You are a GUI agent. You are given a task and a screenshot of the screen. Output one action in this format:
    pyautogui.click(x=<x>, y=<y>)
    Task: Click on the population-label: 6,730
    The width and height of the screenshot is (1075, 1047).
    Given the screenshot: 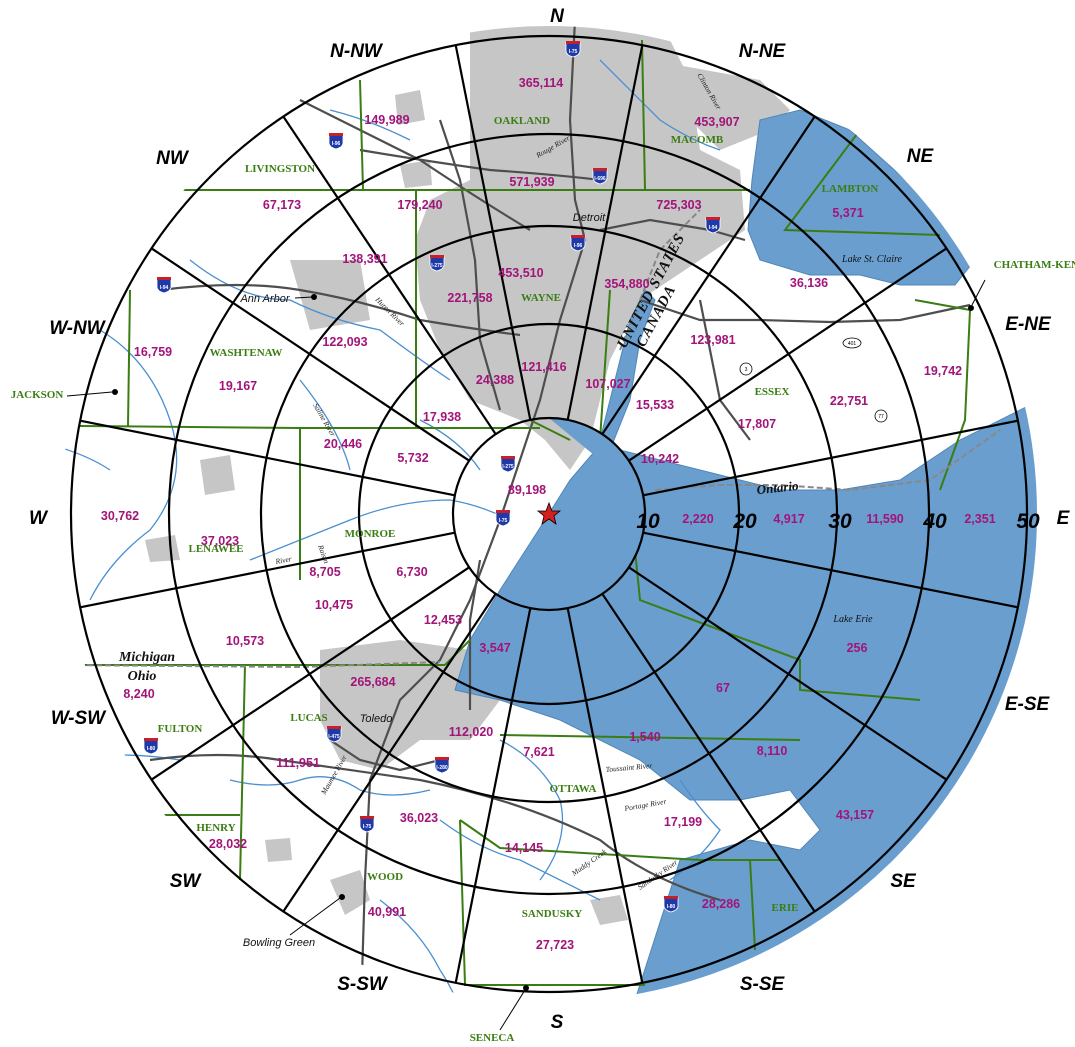 What is the action you would take?
    pyautogui.click(x=411, y=572)
    